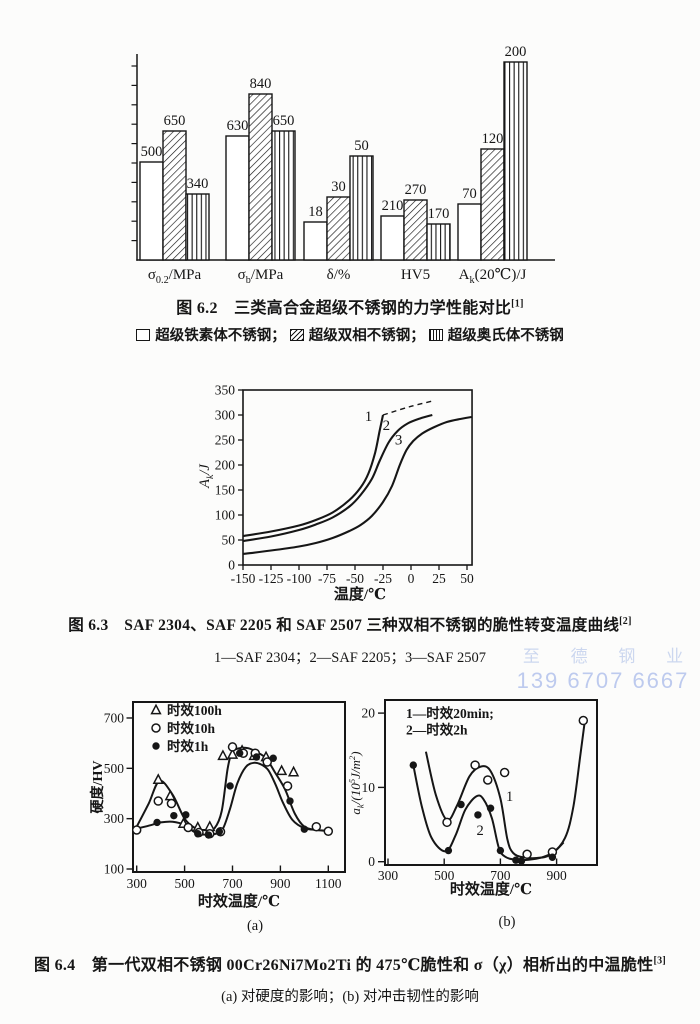 The height and width of the screenshot is (1024, 700). I want to click on svg-text: -25, so click(383, 578).